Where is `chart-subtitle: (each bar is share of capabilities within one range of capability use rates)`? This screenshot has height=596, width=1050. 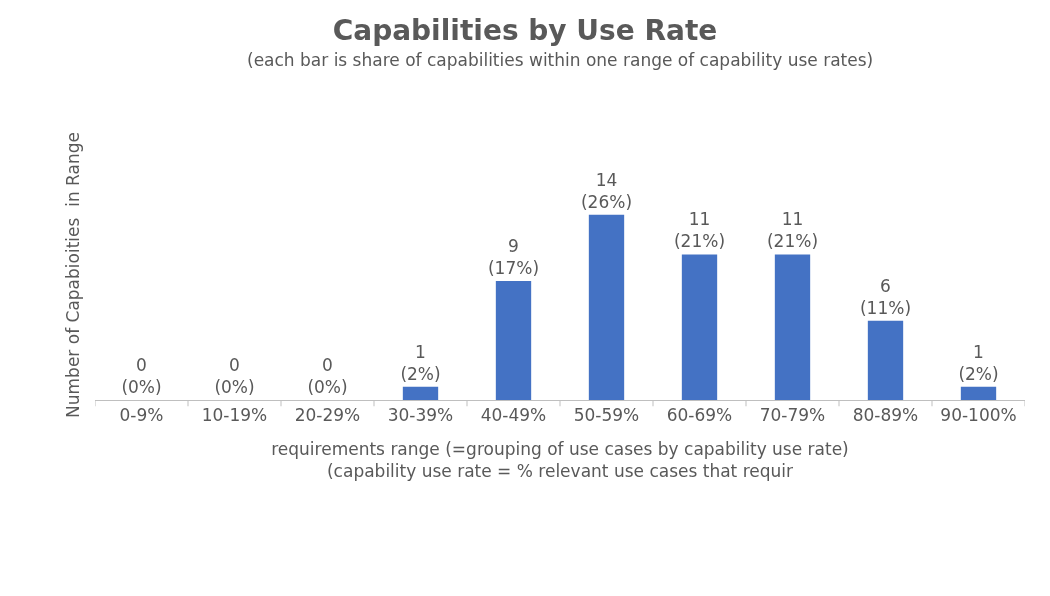 chart-subtitle: (each bar is share of capabilities within one range of capability use rates) is located at coordinates (560, 60).